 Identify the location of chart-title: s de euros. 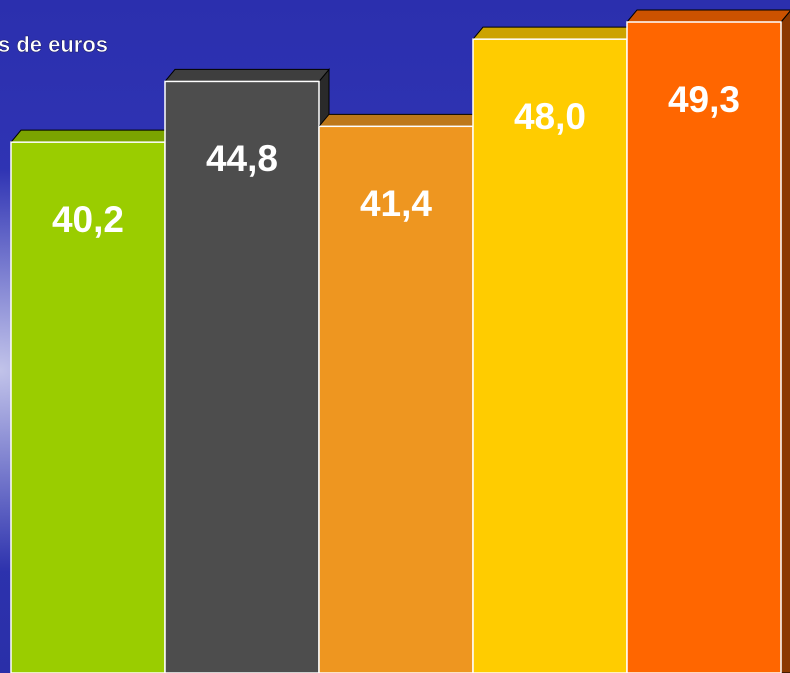
(54, 44).